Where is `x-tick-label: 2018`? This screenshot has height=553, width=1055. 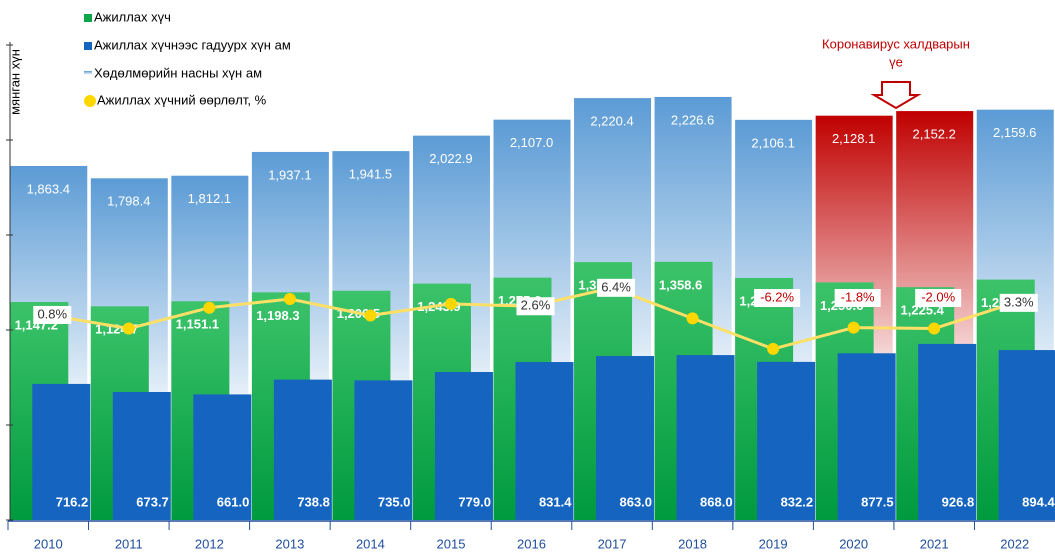 x-tick-label: 2018 is located at coordinates (692, 543).